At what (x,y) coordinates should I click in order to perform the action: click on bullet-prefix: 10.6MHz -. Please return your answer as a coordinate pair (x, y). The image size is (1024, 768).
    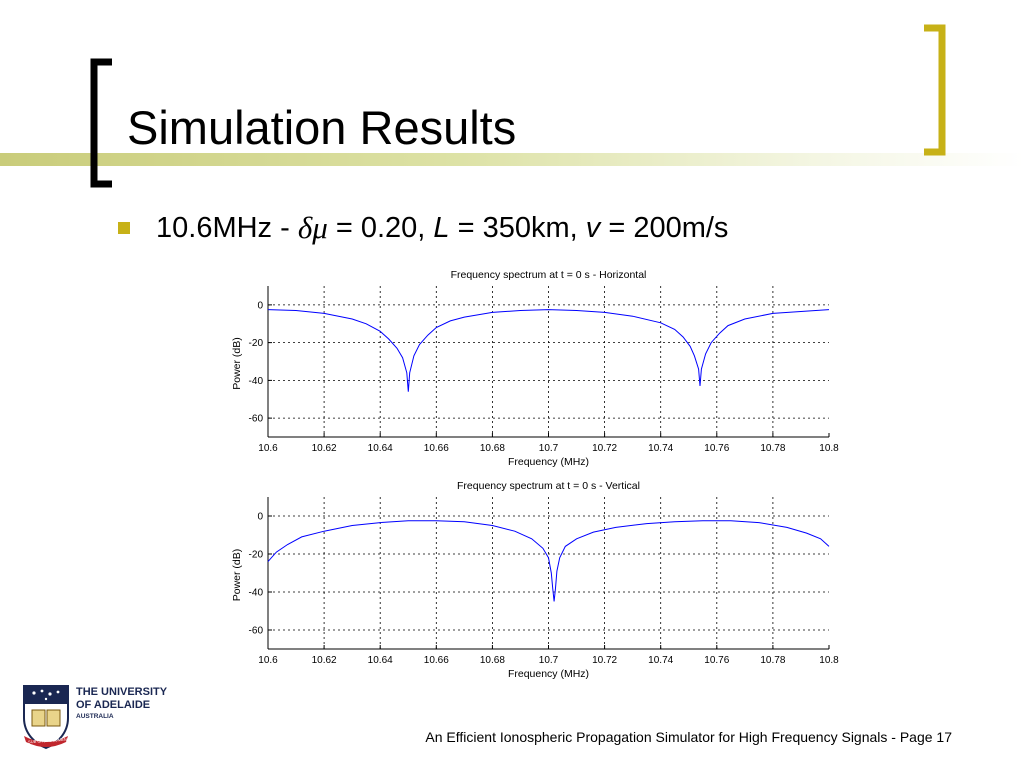
    Looking at the image, I should click on (227, 227).